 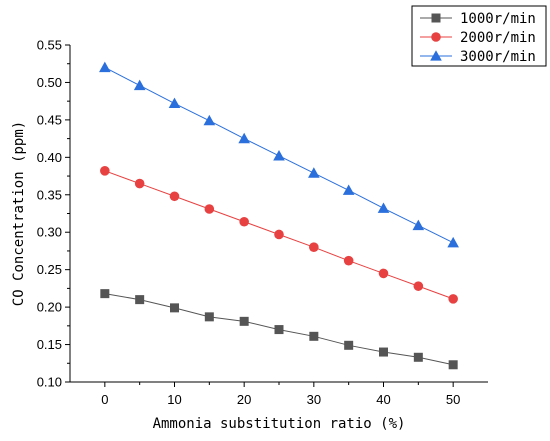 I want to click on legend-label: 1000r/min, so click(x=498, y=19).